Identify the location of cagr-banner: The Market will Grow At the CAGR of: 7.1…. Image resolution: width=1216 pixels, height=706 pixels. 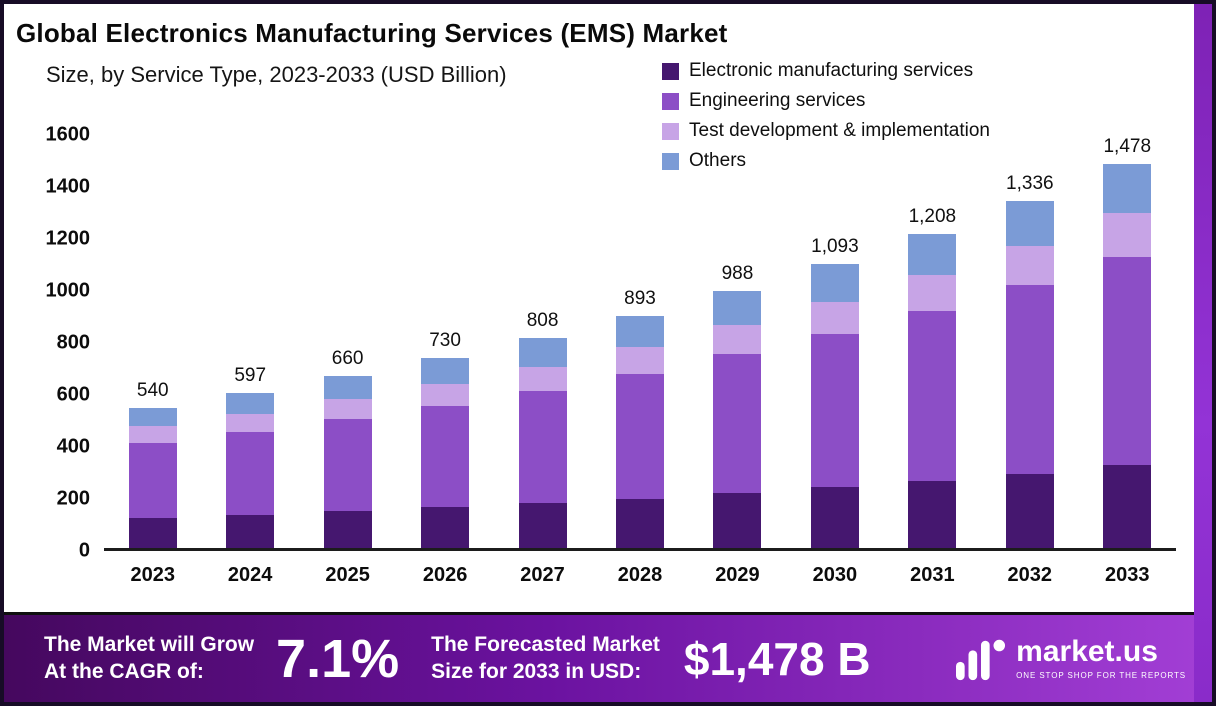
(608, 657).